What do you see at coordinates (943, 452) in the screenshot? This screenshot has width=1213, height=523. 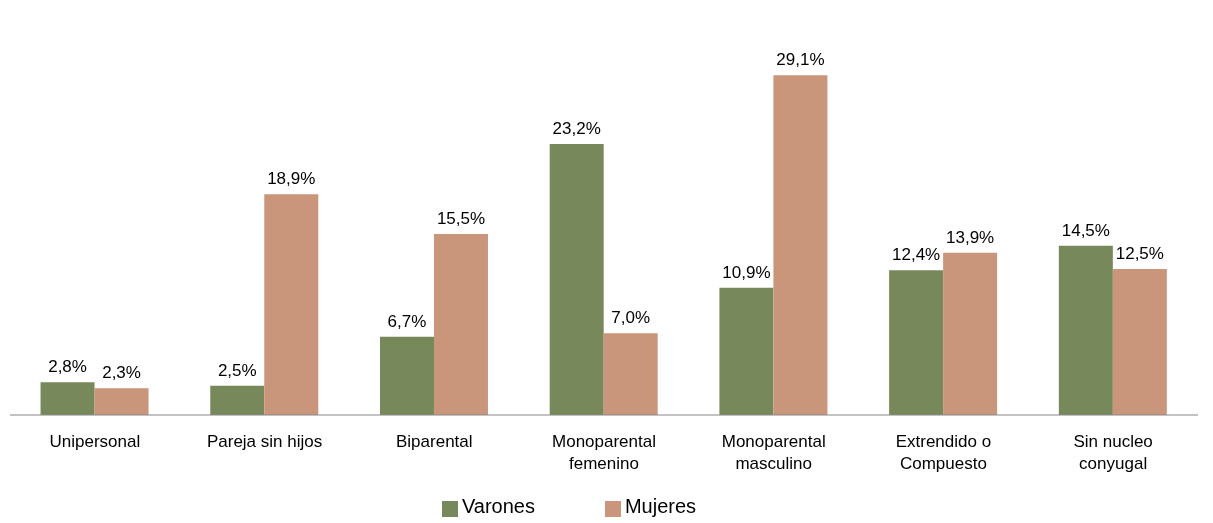 I see `x-tick-label: Extrendido o Compuesto` at bounding box center [943, 452].